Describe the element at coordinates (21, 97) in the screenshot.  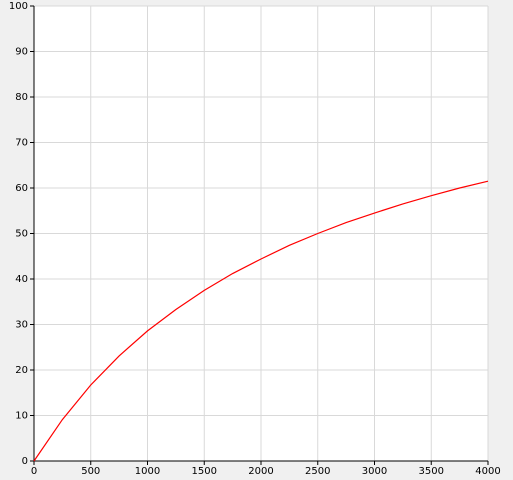
I see `y-tick-label: 80` at that location.